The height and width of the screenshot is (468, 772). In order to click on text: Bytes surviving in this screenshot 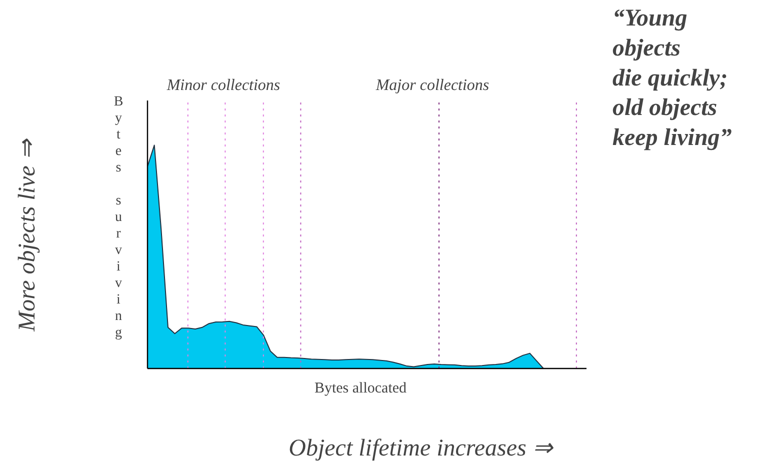, I will do `click(119, 217)`.